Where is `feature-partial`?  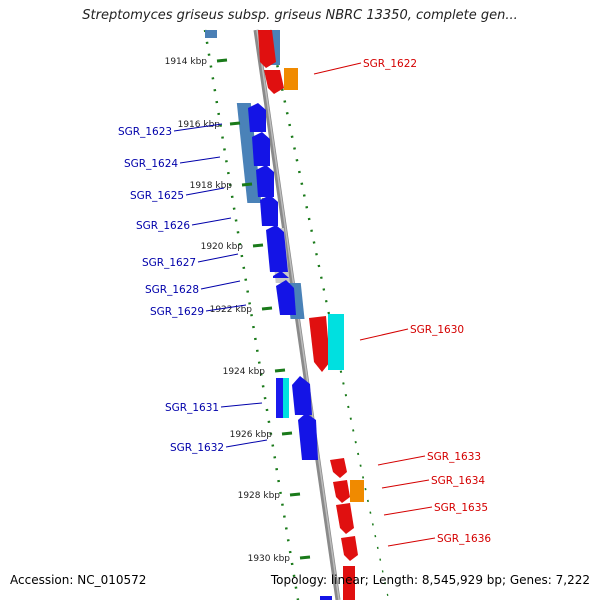
feature-partial is located at coordinates (211, 34).